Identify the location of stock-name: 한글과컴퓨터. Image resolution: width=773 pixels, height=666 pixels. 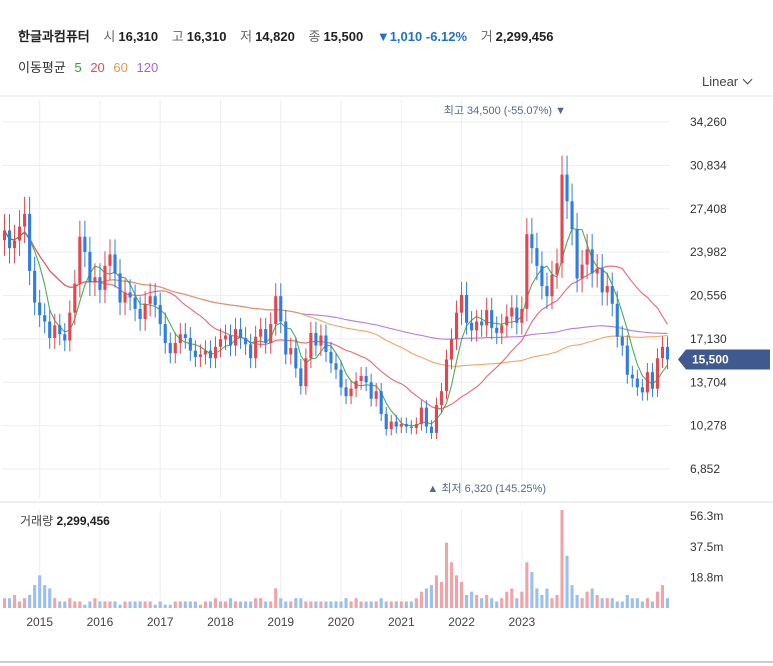
(54, 36).